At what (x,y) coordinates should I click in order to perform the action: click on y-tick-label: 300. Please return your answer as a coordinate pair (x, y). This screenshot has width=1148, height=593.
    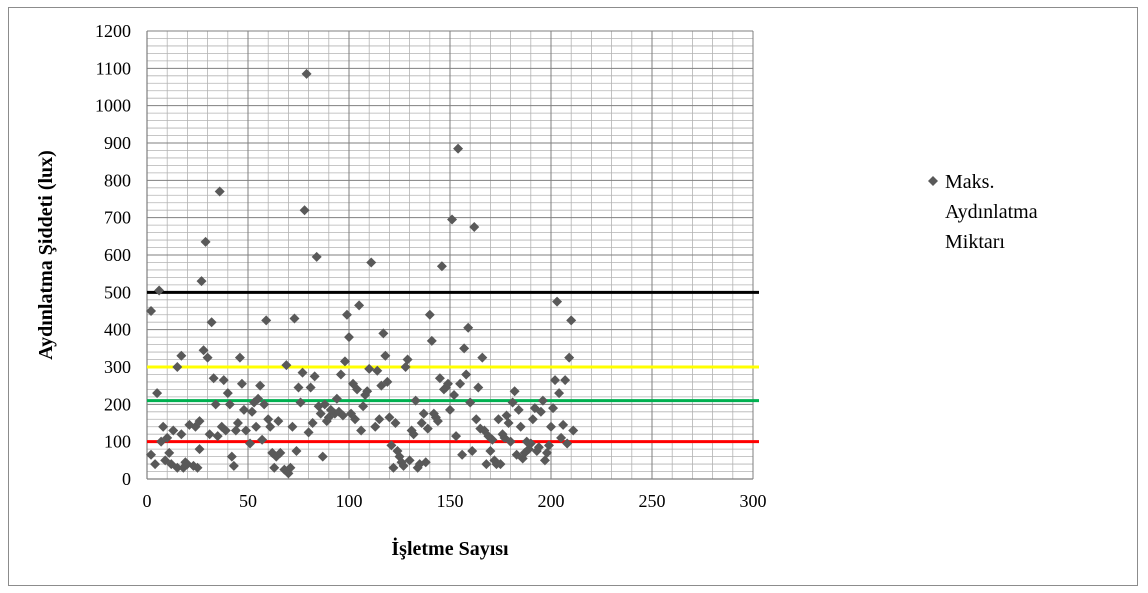
    Looking at the image, I should click on (117, 367).